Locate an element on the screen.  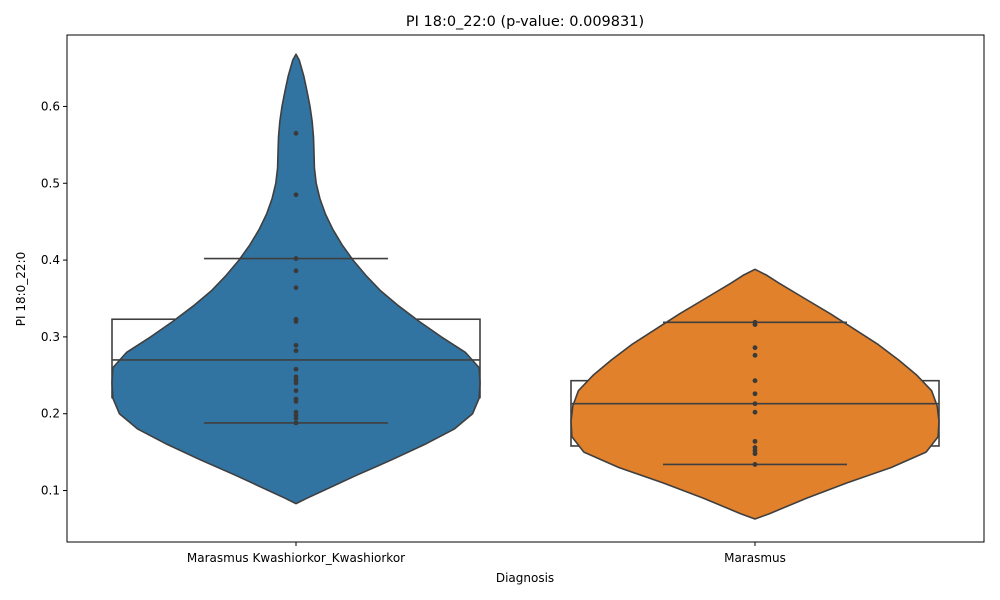
x-axis-label: Diagnosis is located at coordinates (525, 578).